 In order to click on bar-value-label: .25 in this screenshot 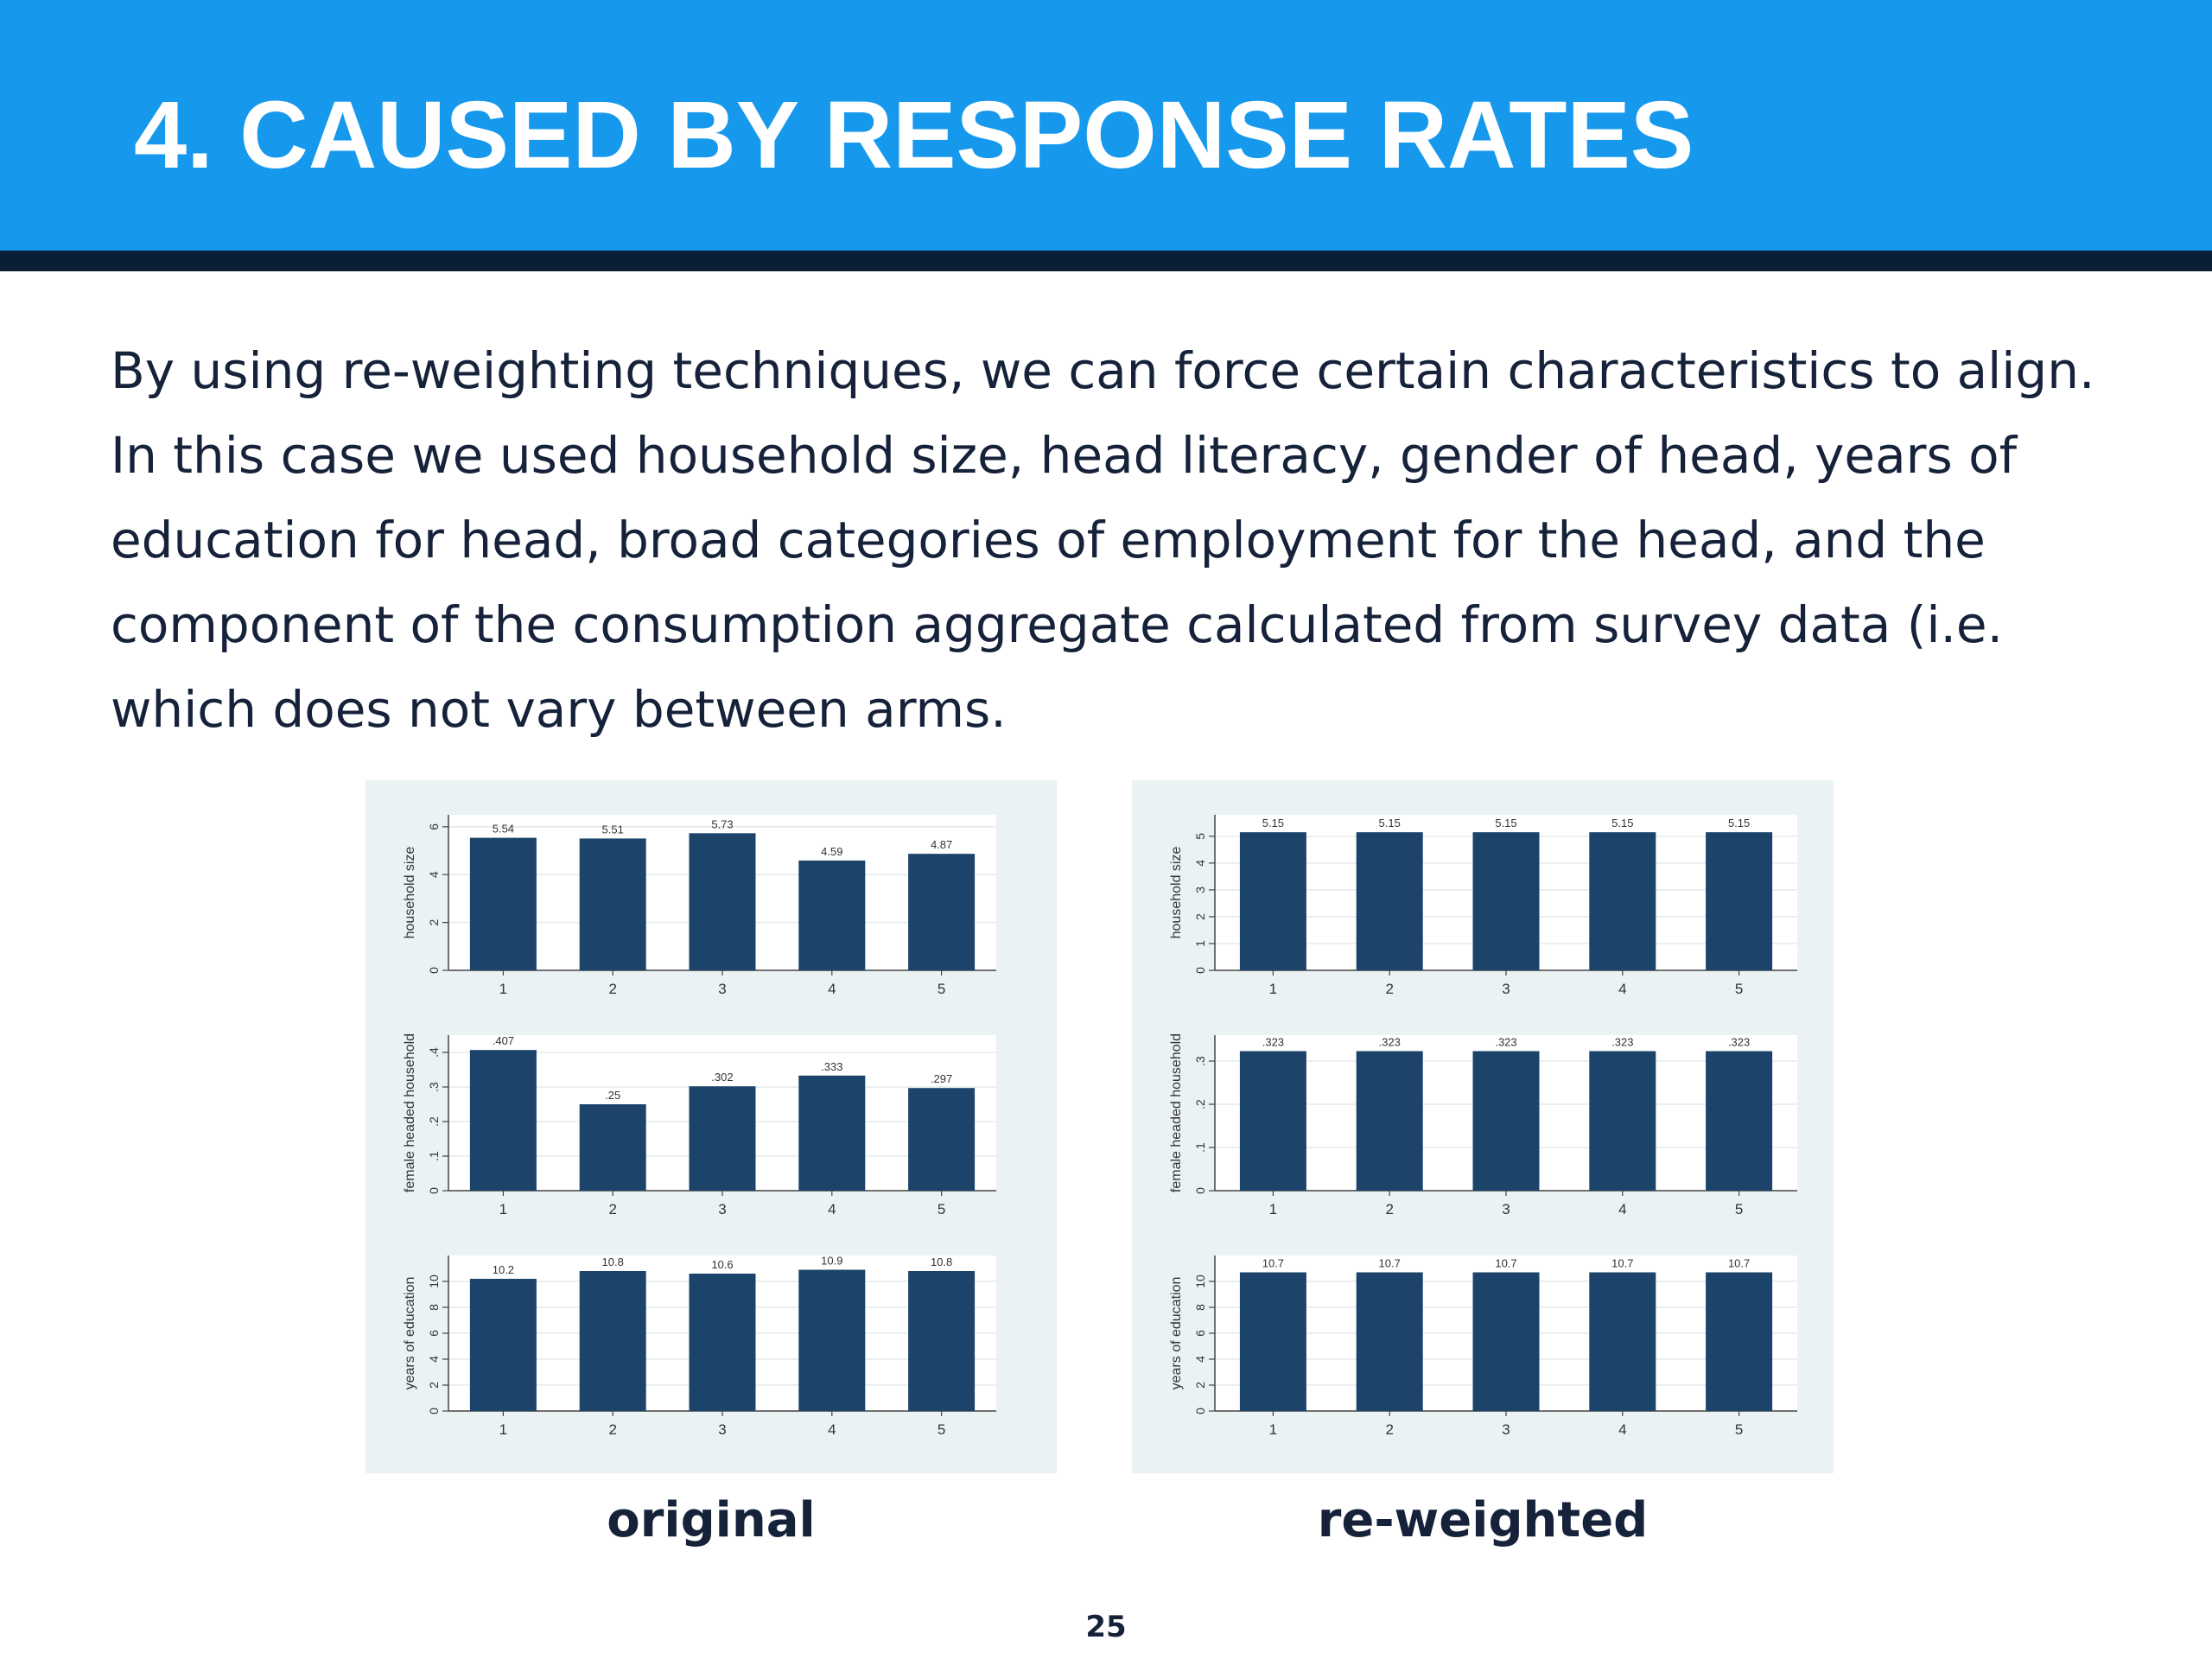, I will do `click(612, 1095)`.